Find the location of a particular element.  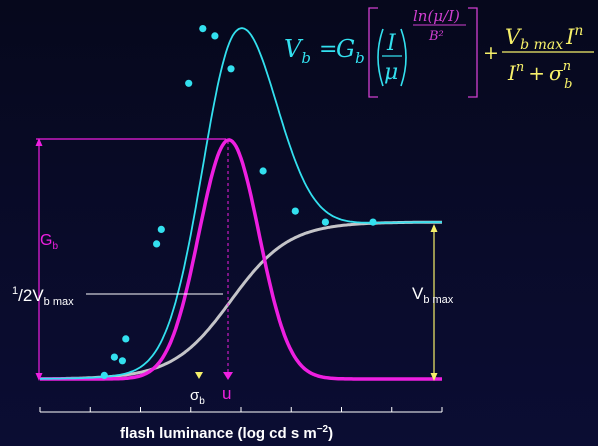

vb-max-label: Vb max is located at coordinates (433, 295).